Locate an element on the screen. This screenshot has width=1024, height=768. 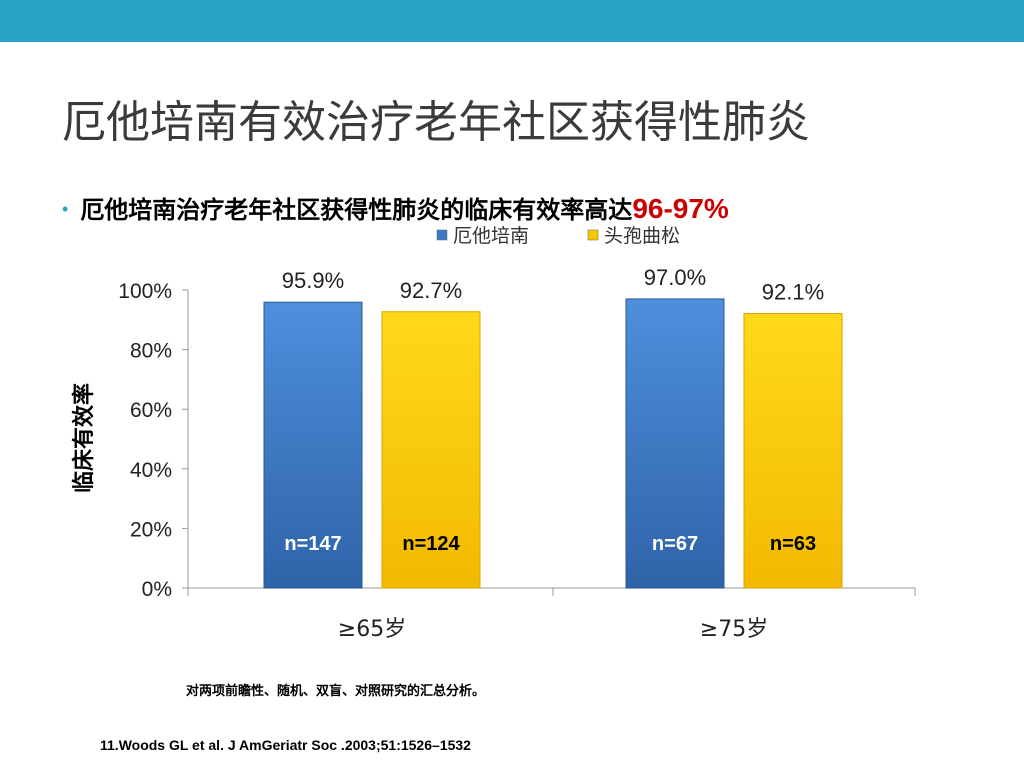
y-tick-label: 0% is located at coordinates (157, 589).